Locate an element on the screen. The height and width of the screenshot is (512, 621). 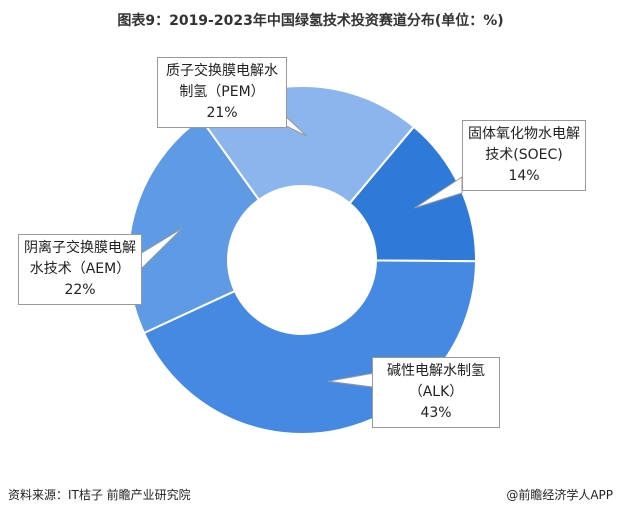
value-label: 22% is located at coordinates (80, 290).